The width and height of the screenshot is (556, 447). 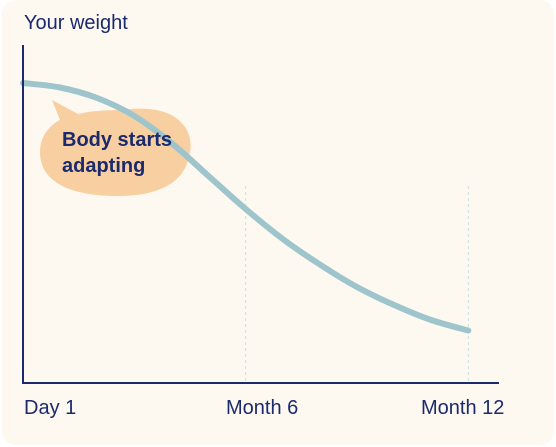 I want to click on x-tick-label-month-12: Month 12, so click(x=463, y=408).